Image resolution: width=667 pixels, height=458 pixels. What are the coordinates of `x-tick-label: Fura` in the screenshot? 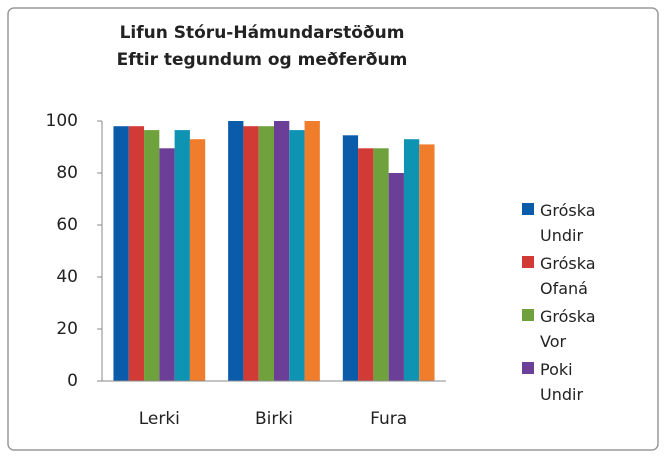 It's located at (388, 419).